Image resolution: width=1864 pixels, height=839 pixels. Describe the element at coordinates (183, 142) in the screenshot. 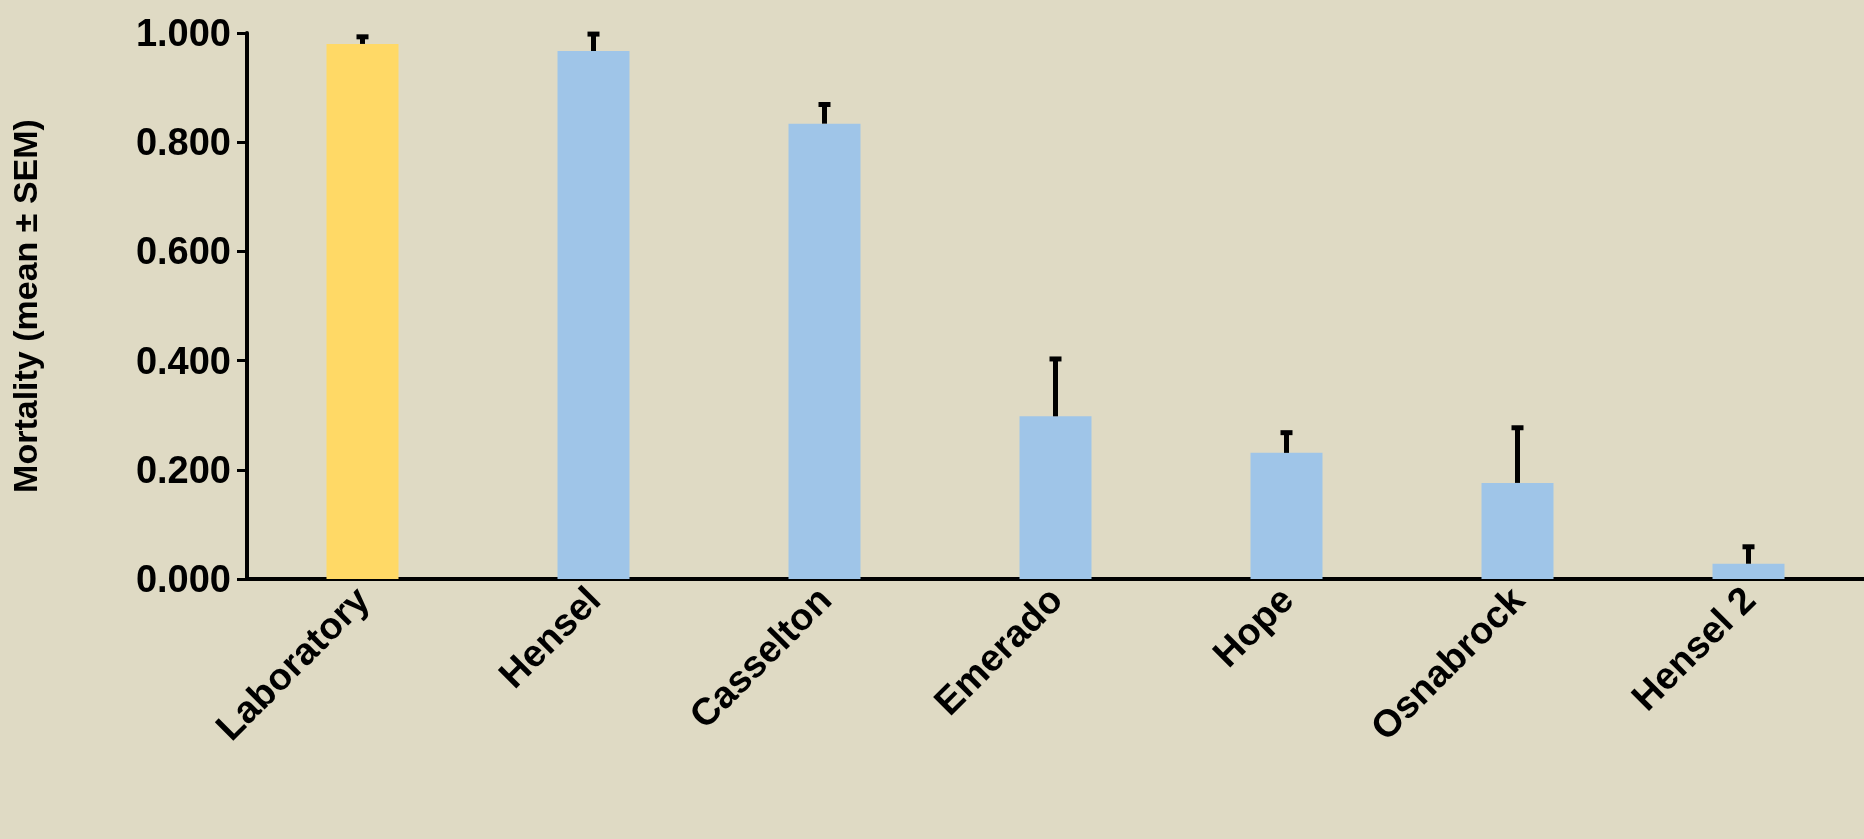

I see `y-tick-label: 0.800` at that location.